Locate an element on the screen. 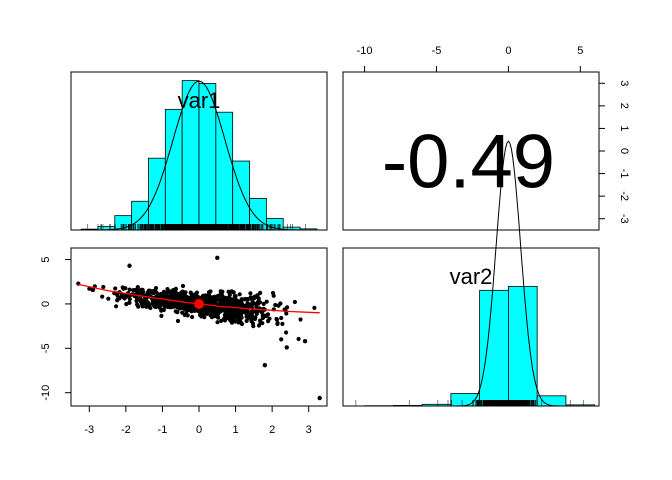 This screenshot has height=480, width=672. right-axis-tick-label: -1 is located at coordinates (624, 174).